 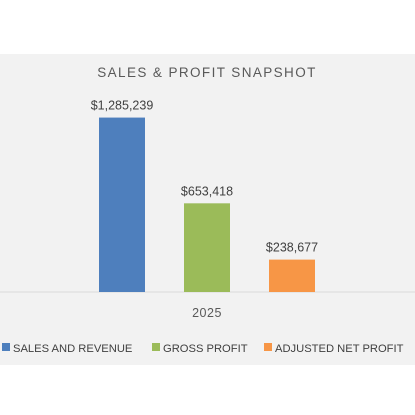 I want to click on category-label: 2025, so click(x=207, y=313).